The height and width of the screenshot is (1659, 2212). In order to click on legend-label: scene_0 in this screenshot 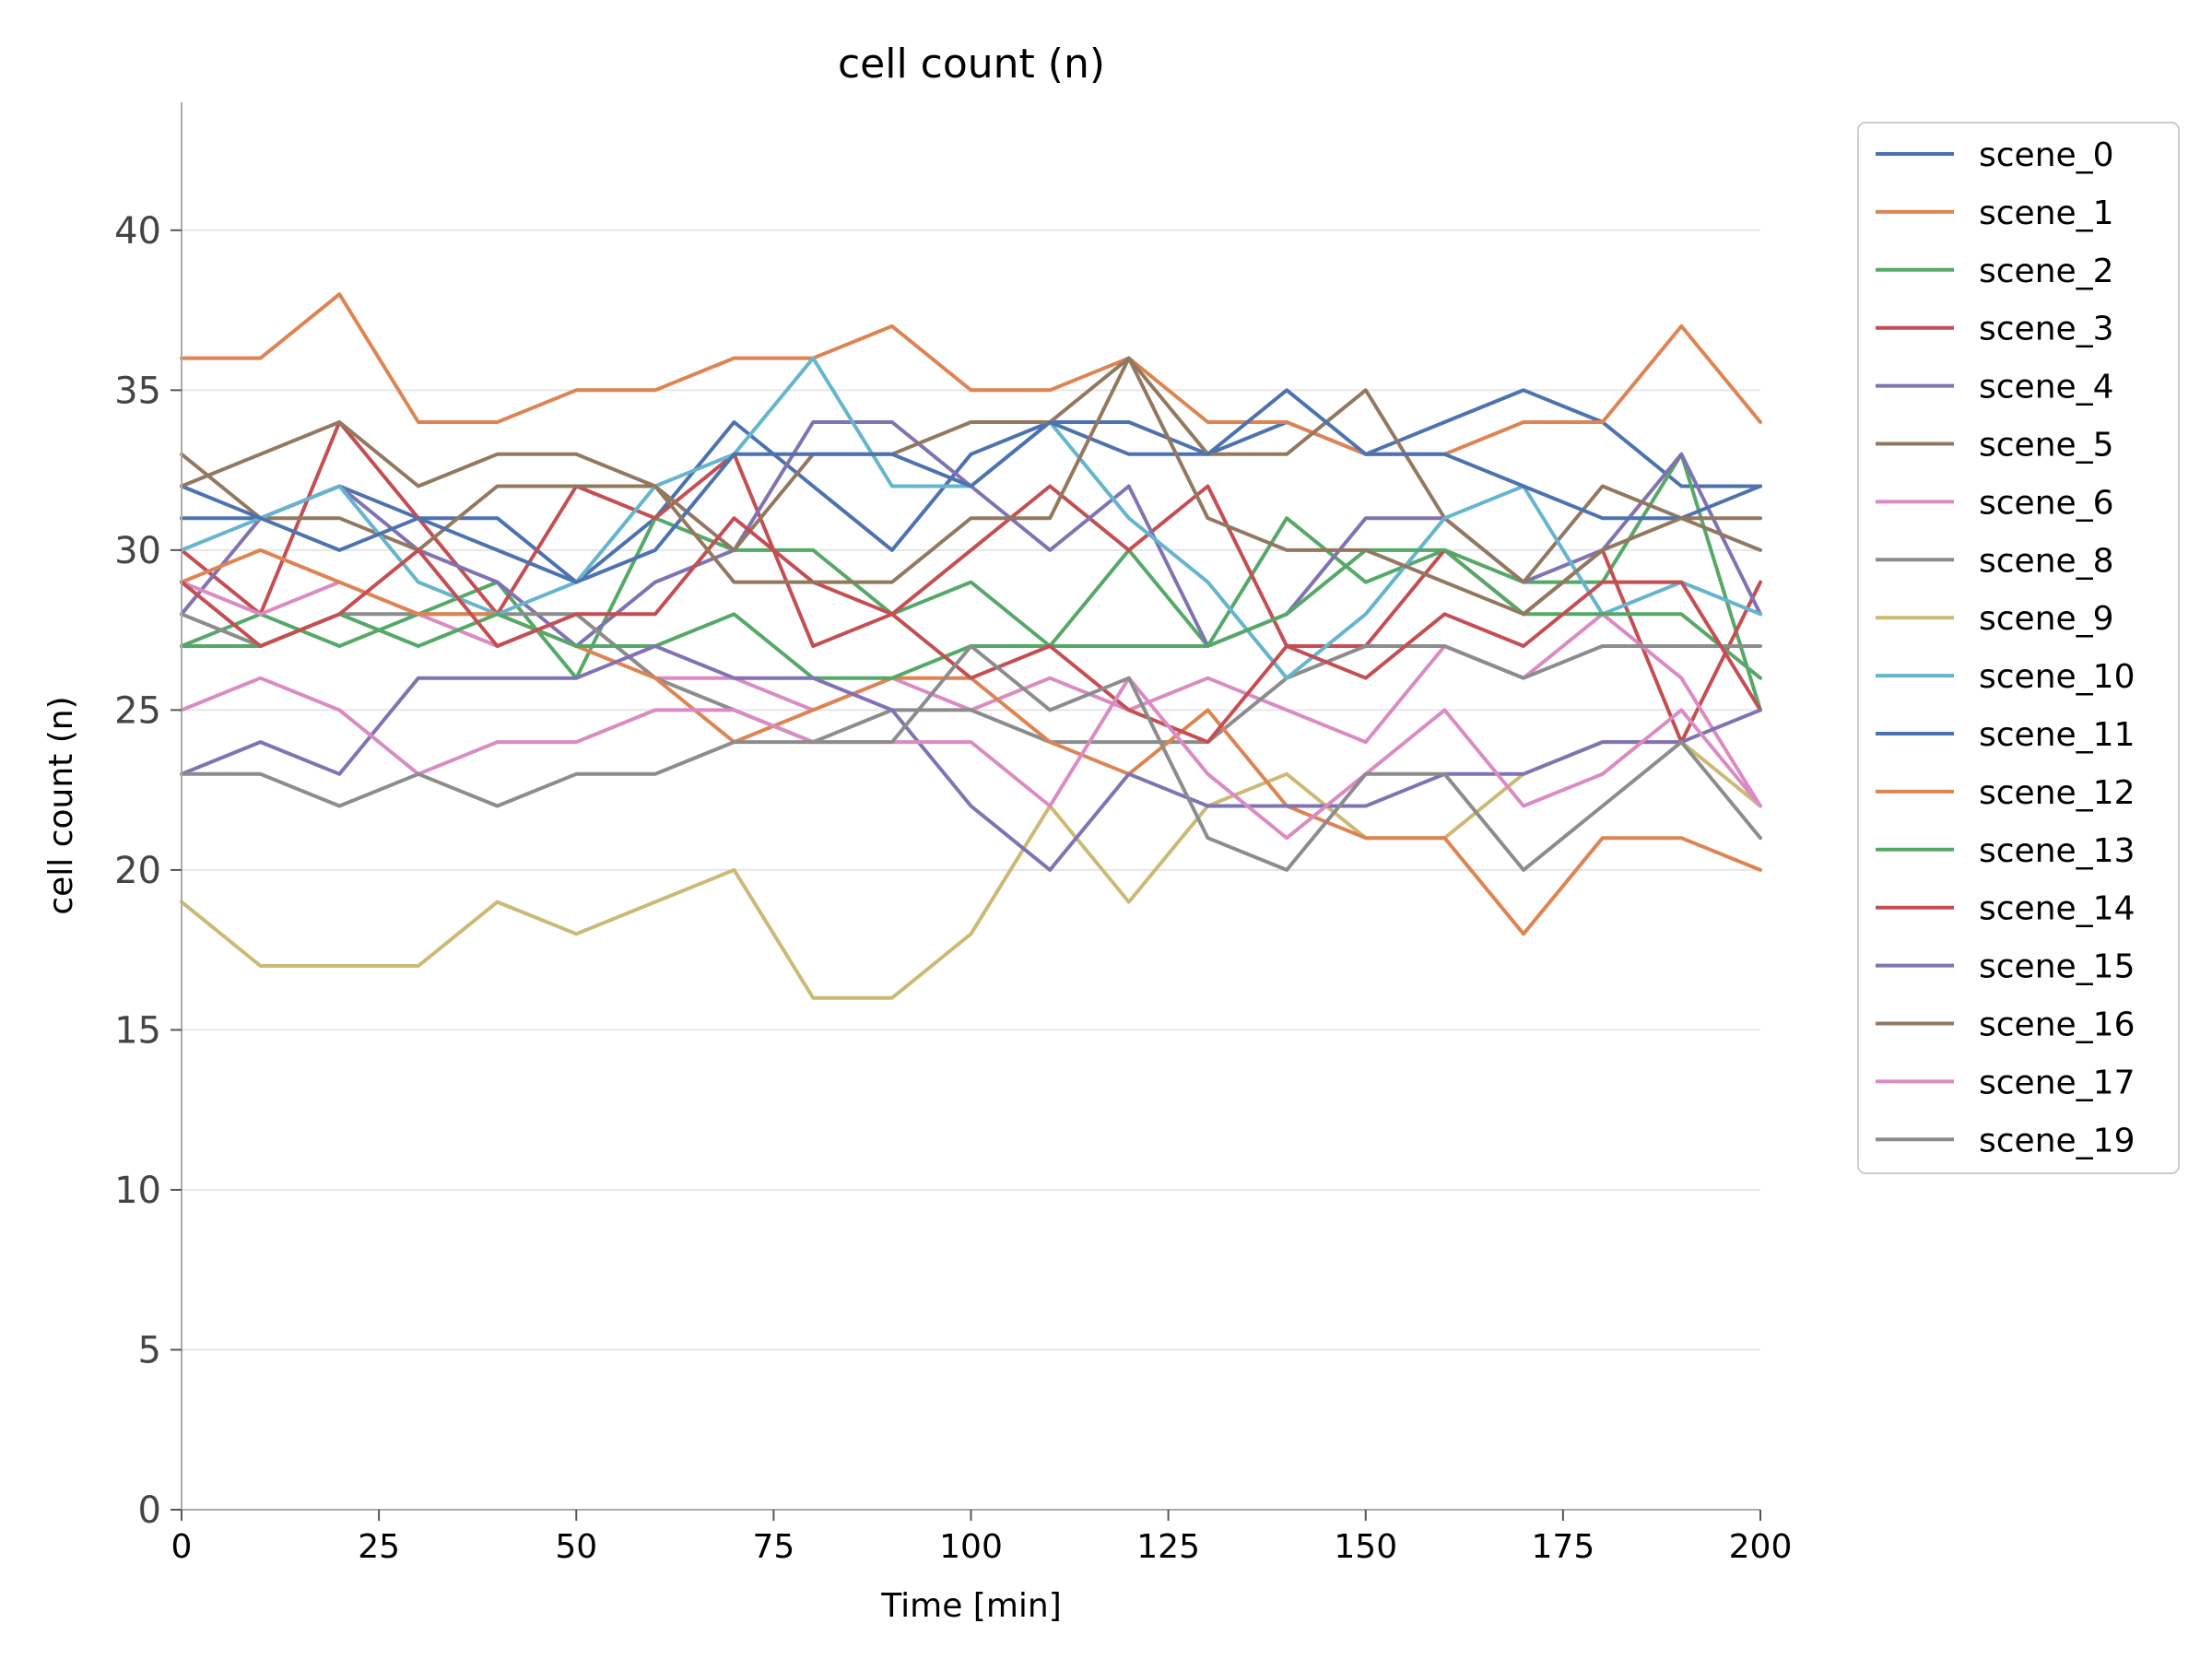, I will do `click(2046, 155)`.